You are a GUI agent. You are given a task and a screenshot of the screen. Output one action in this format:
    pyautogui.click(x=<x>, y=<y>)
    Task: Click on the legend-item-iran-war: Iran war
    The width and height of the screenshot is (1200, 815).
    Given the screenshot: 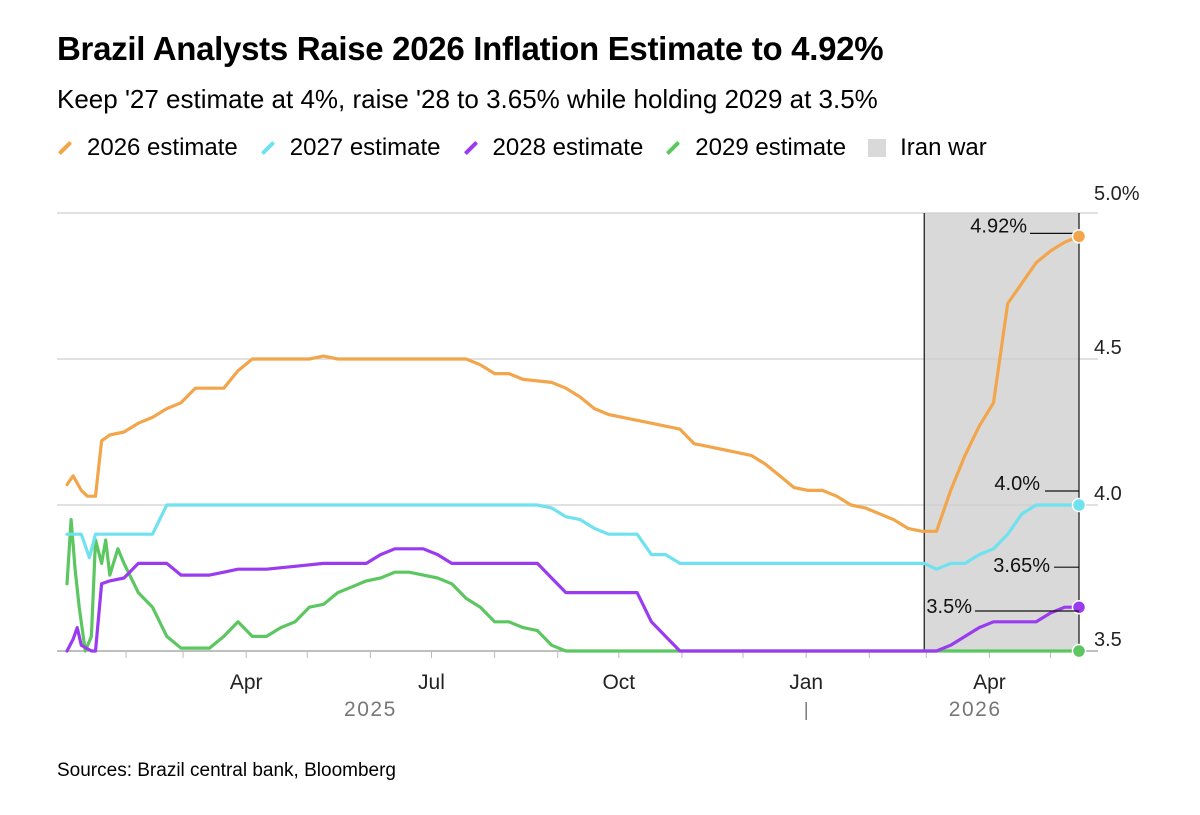 What is the action you would take?
    pyautogui.click(x=927, y=148)
    